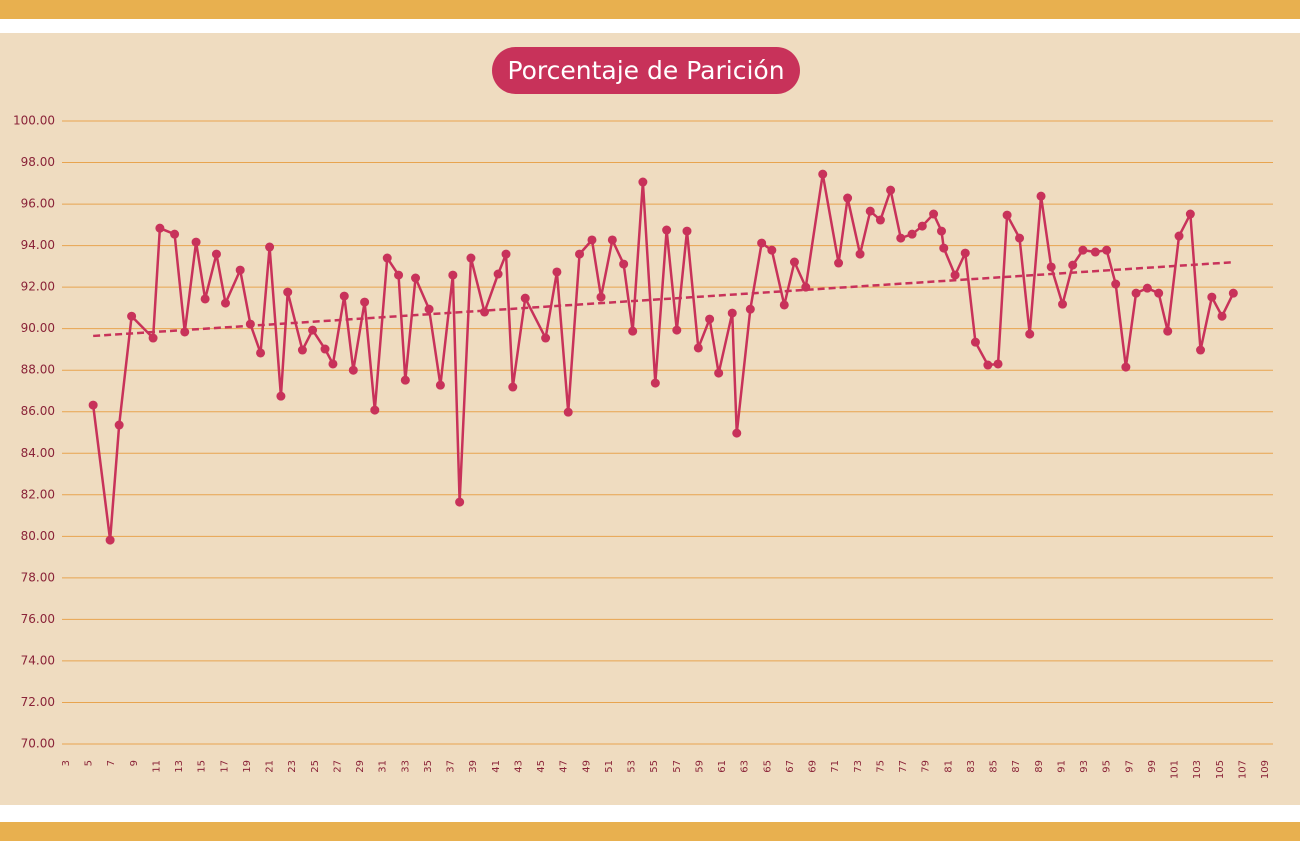 The height and width of the screenshot is (841, 1300). Describe the element at coordinates (134, 763) in the screenshot. I see `x-tick-label: 9` at that location.